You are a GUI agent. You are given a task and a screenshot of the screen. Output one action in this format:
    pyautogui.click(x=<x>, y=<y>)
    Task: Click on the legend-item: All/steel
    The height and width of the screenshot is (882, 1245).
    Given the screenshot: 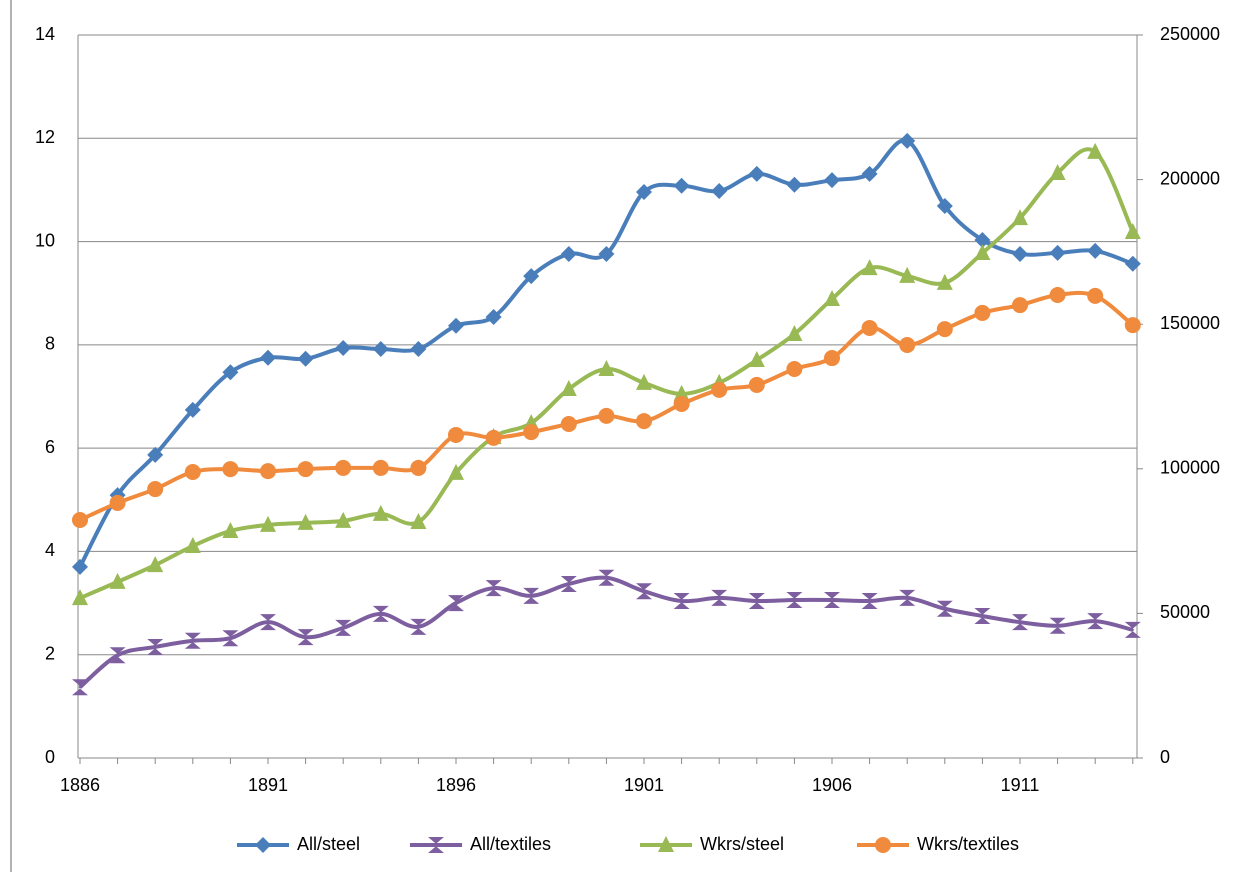 What is the action you would take?
    pyautogui.click(x=298, y=844)
    